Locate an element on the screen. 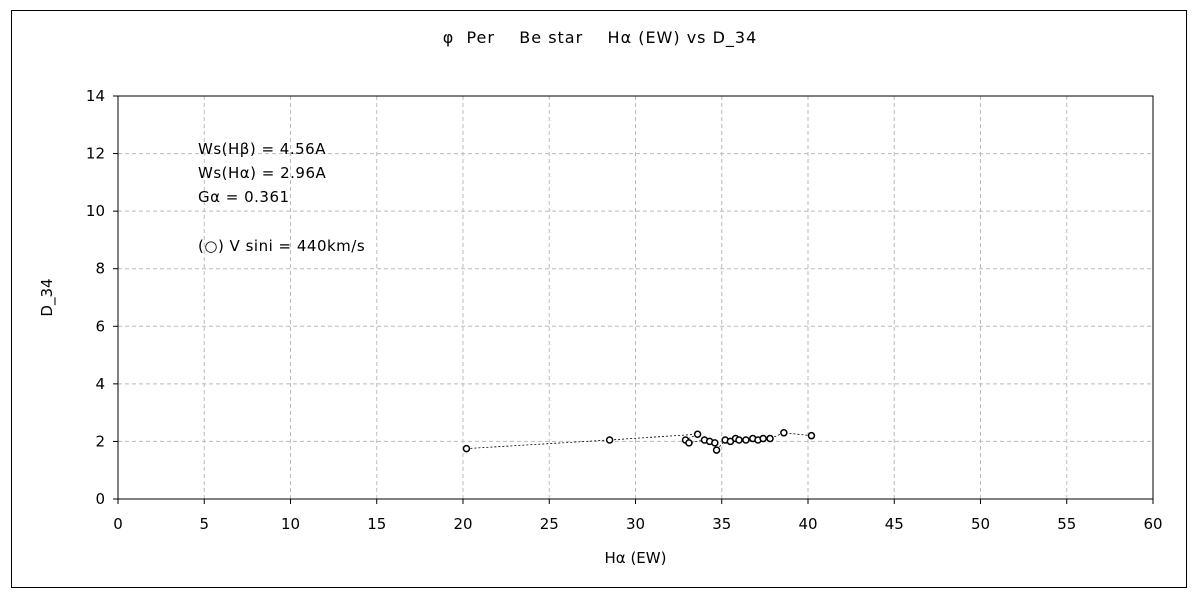  annotation-text: Ws(Hα) = 2.96A is located at coordinates (262, 173).